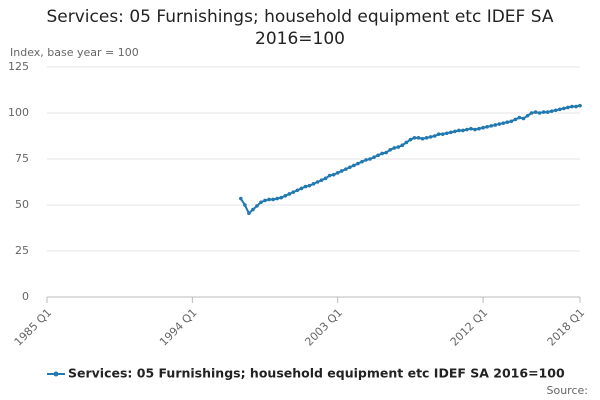 The image size is (600, 400). What do you see at coordinates (469, 327) in the screenshot?
I see `x-tick-label: 2012 Q1` at bounding box center [469, 327].